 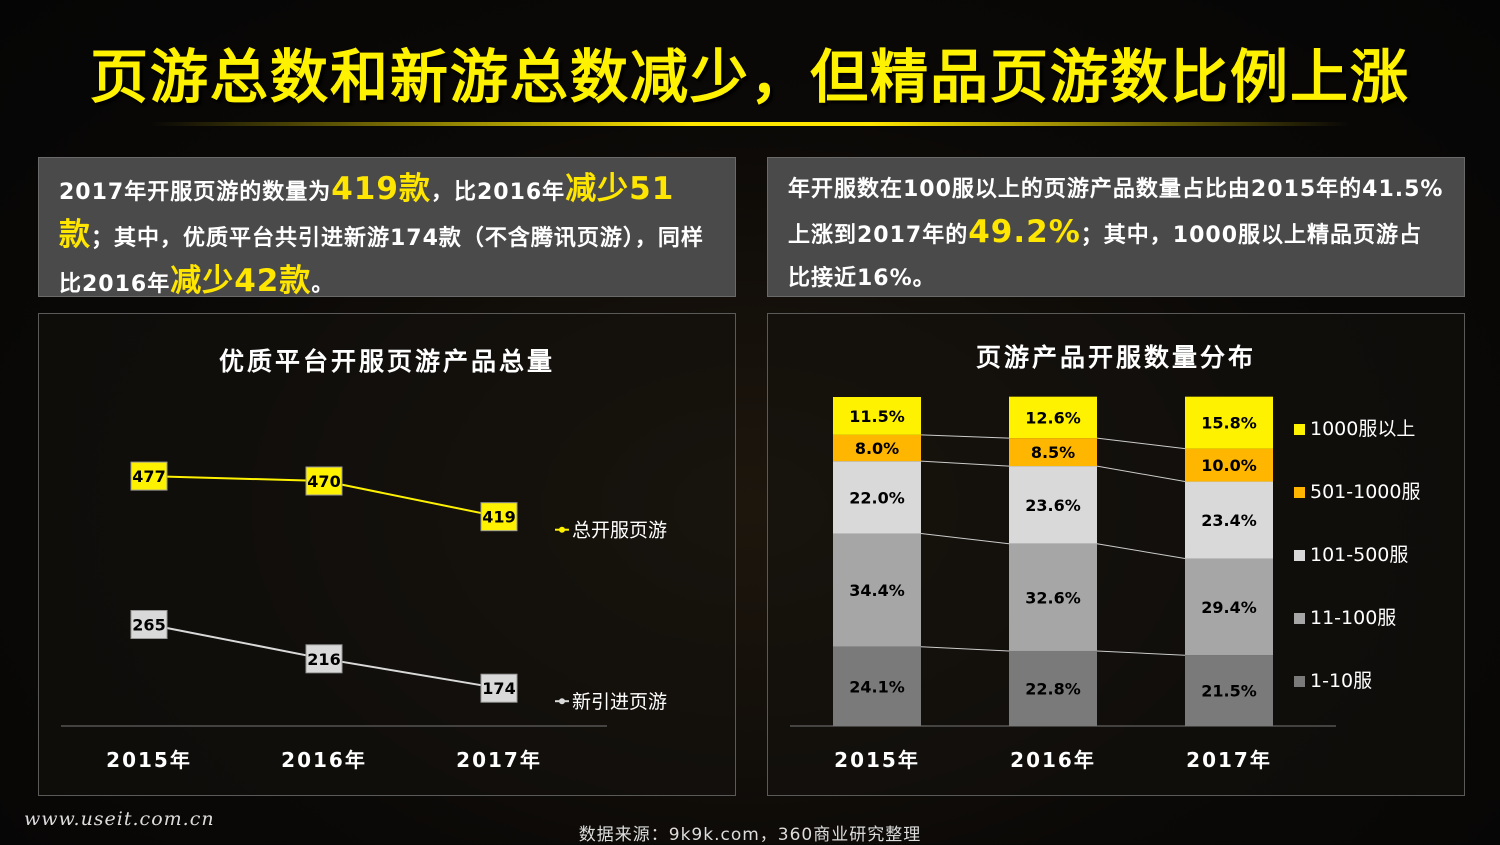 I want to click on right-text-2: ；其中，1000服以上精品页游占比接近16%。, so click(x=1105, y=257).